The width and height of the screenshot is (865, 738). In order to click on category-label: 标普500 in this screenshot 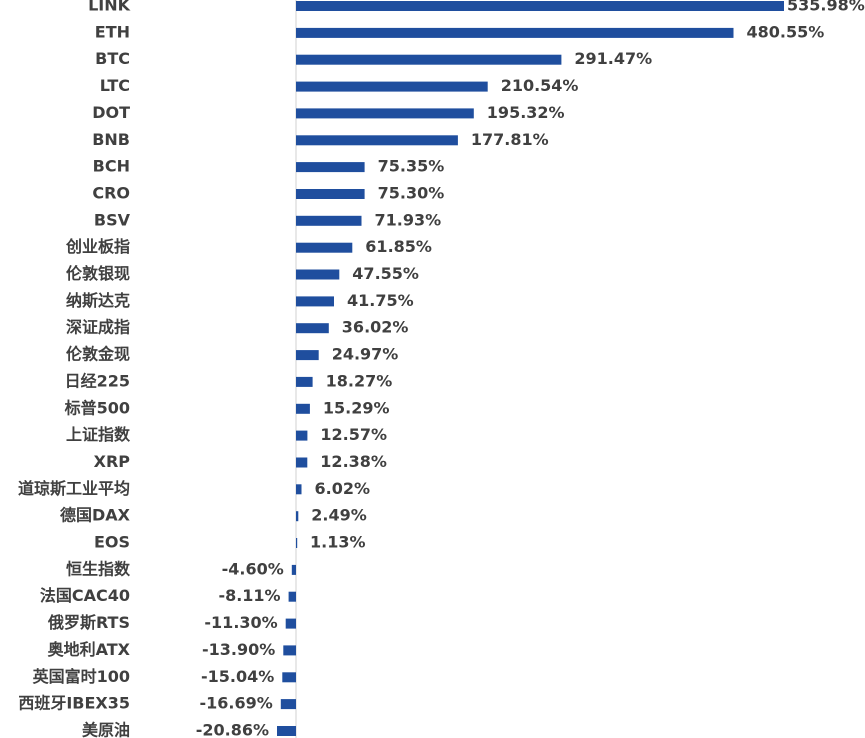, I will do `click(97, 407)`.